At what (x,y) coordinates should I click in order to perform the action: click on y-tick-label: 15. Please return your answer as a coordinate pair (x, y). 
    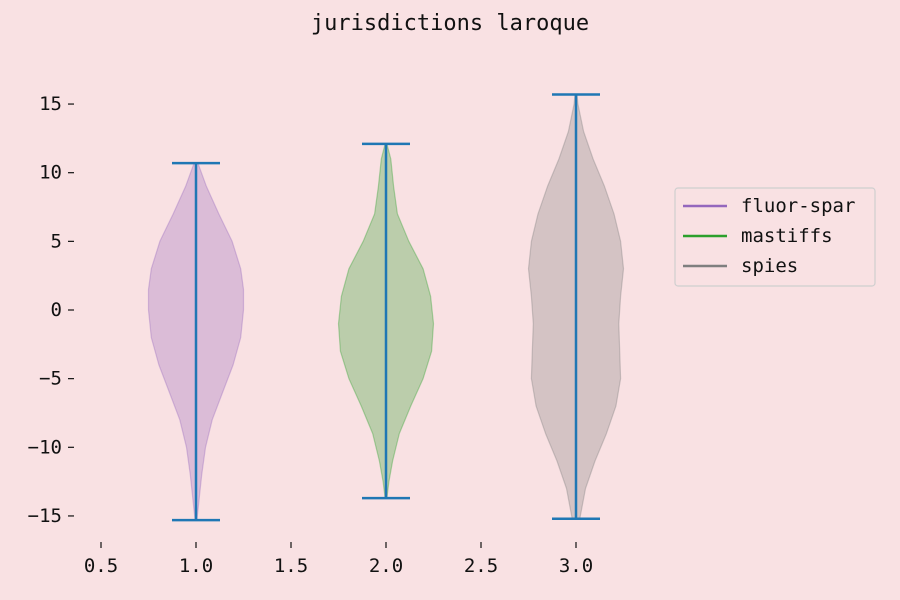
    Looking at the image, I should click on (50, 104).